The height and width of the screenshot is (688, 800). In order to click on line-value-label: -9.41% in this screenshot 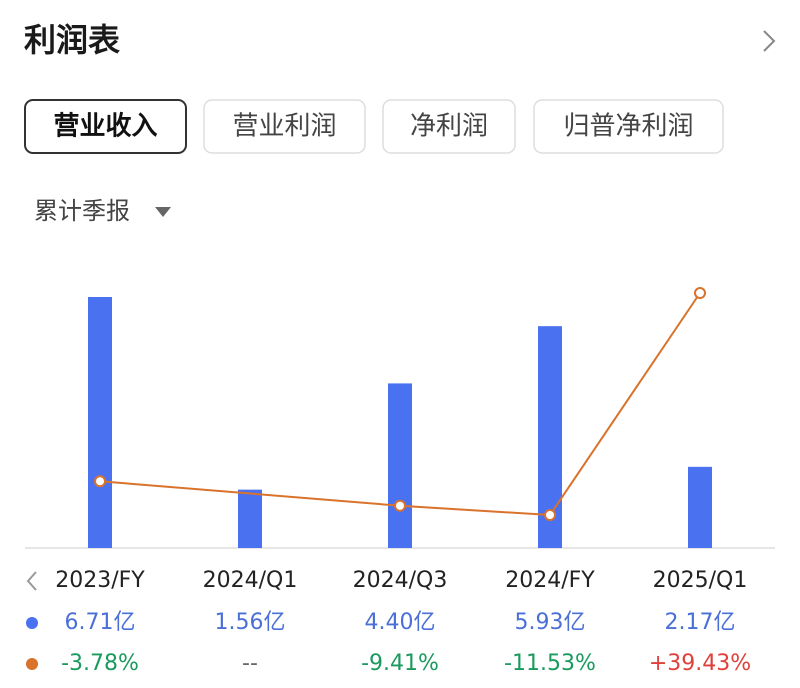, I will do `click(400, 663)`.